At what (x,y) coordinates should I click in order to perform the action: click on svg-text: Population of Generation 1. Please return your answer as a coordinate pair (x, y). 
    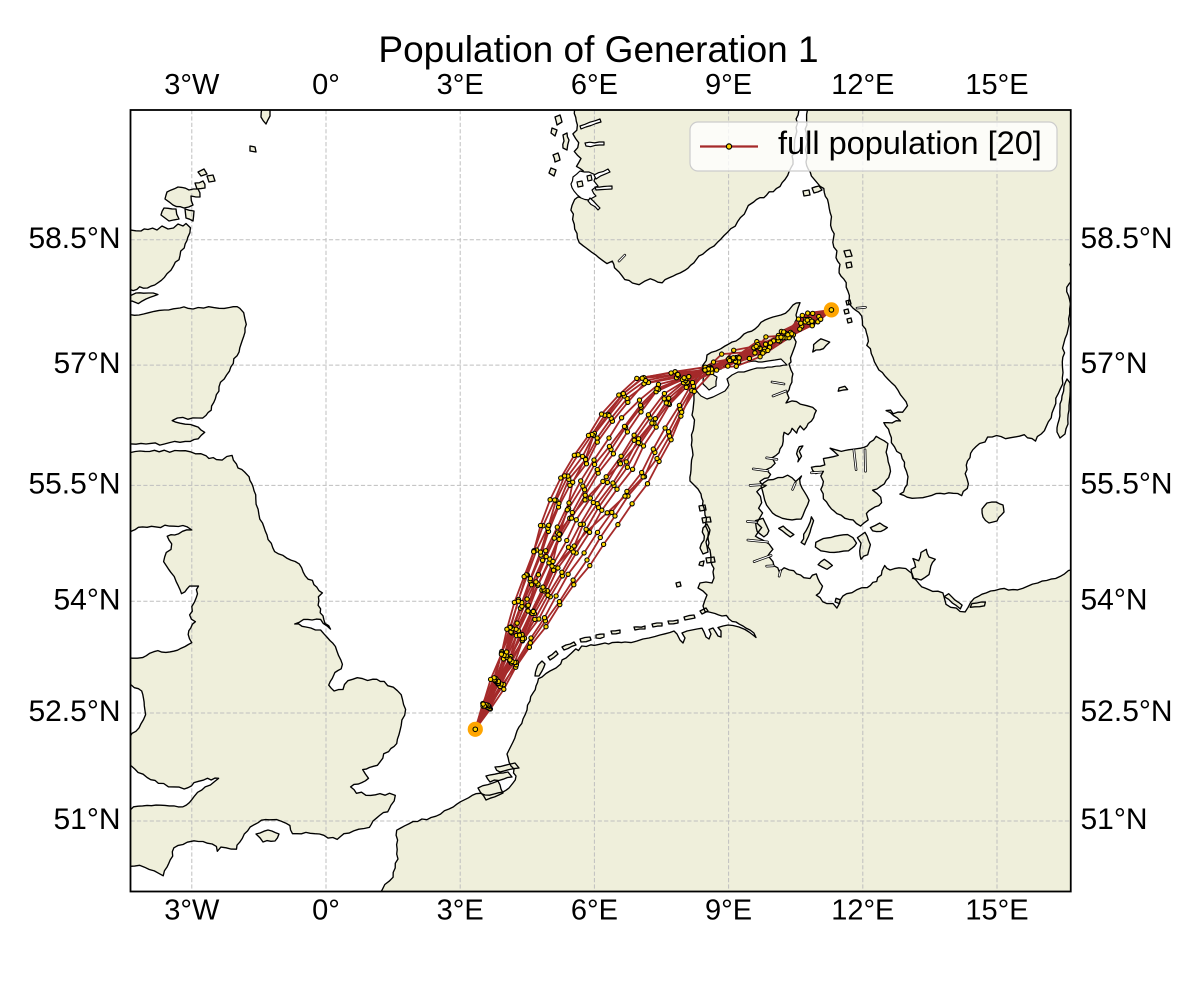
    Looking at the image, I should click on (598, 49).